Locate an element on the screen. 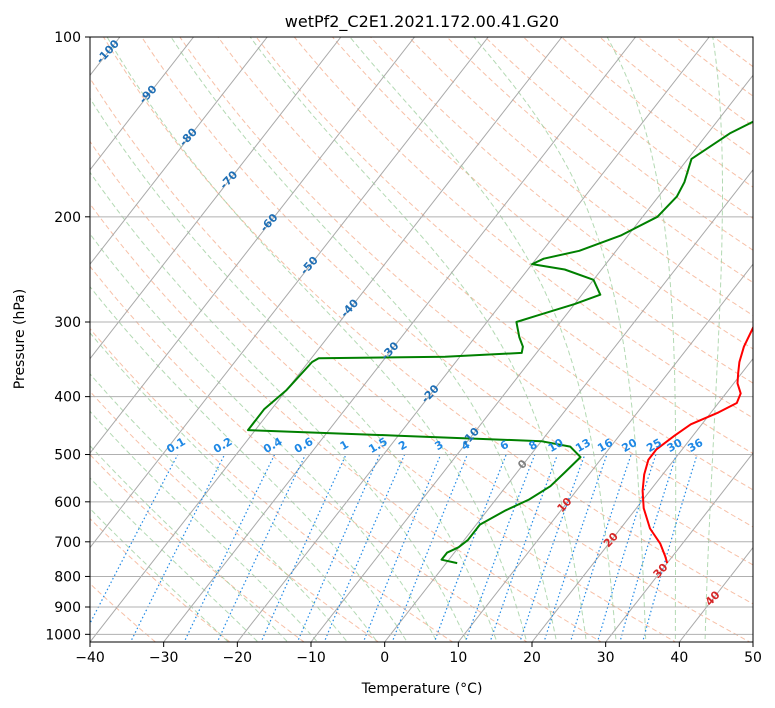 This screenshot has height=708, width=775. y-tick-label: 200 is located at coordinates (67, 218).